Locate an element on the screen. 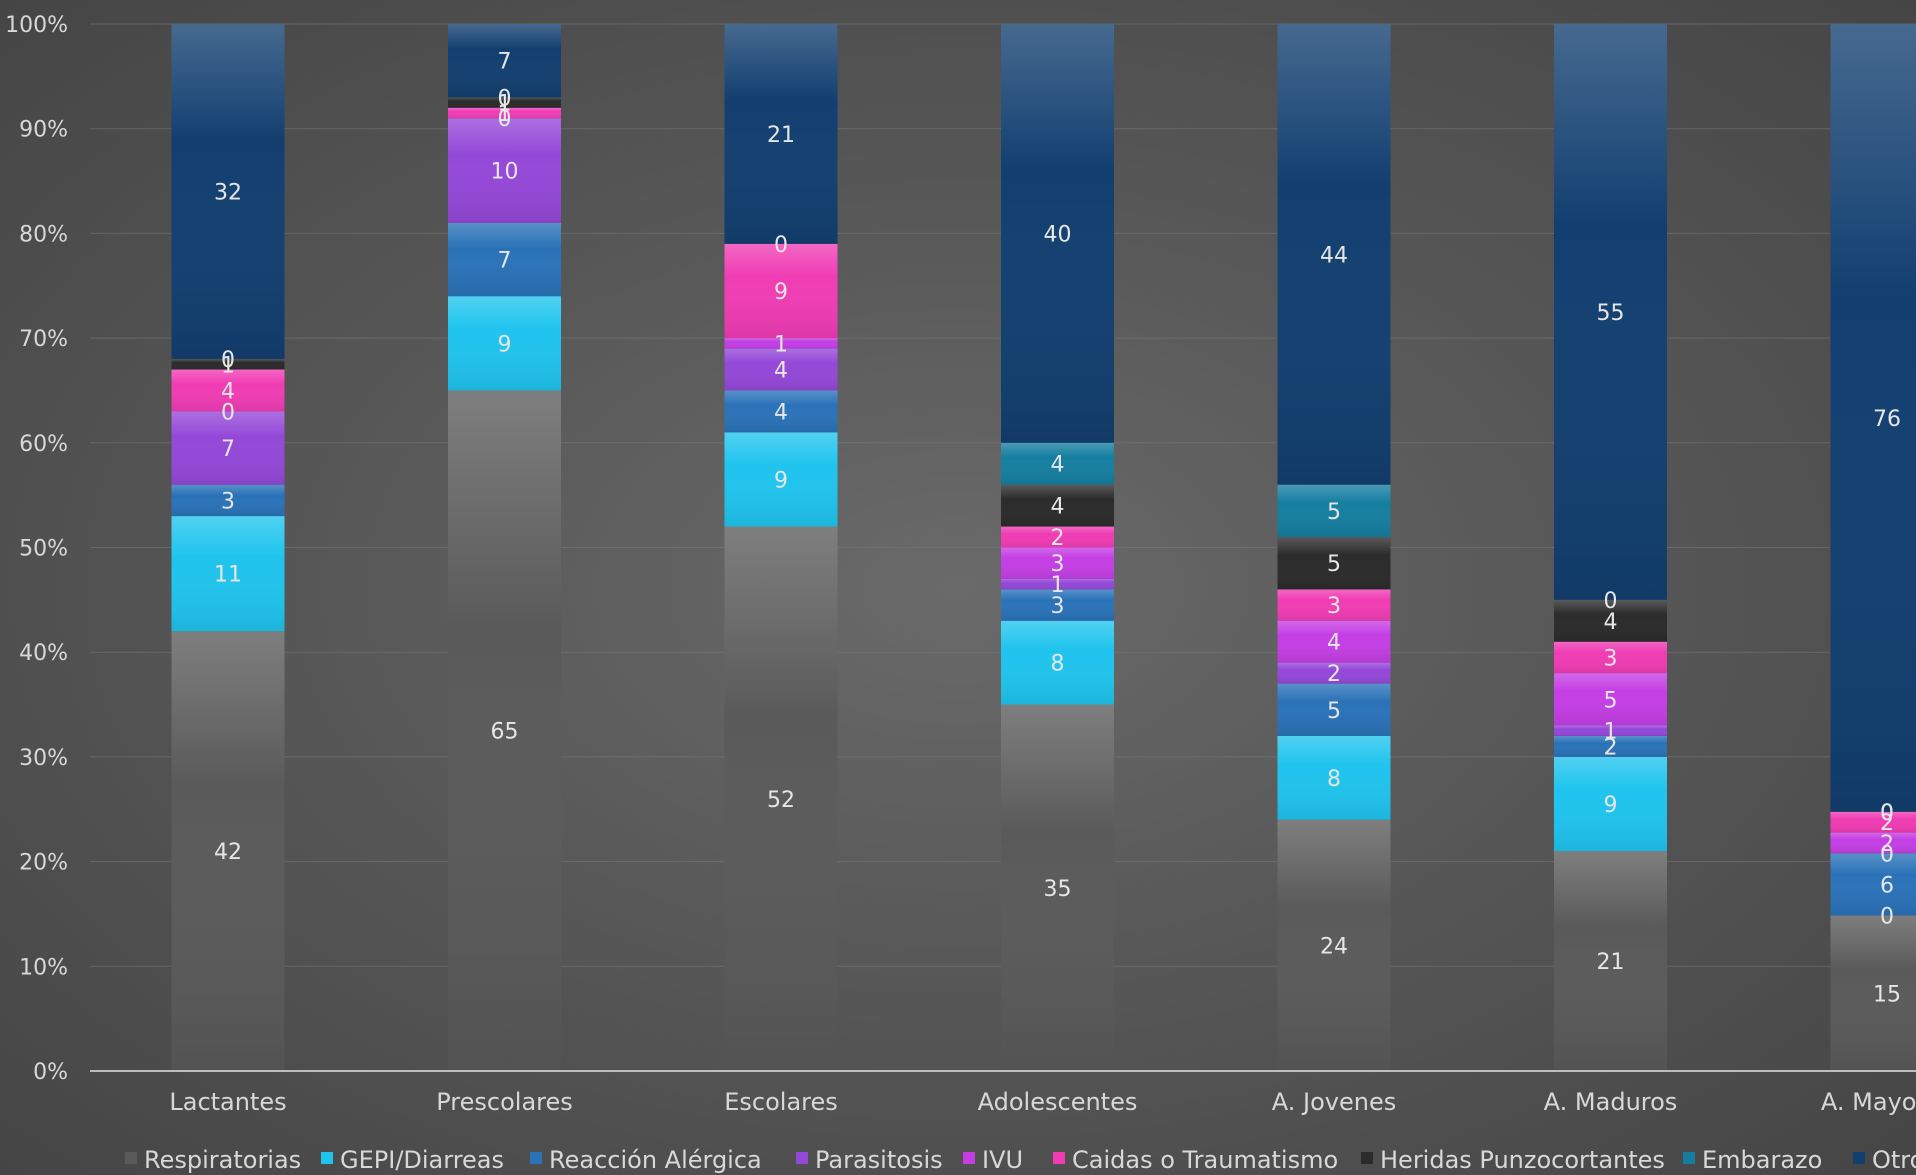  data-label: 21 is located at coordinates (1611, 962).